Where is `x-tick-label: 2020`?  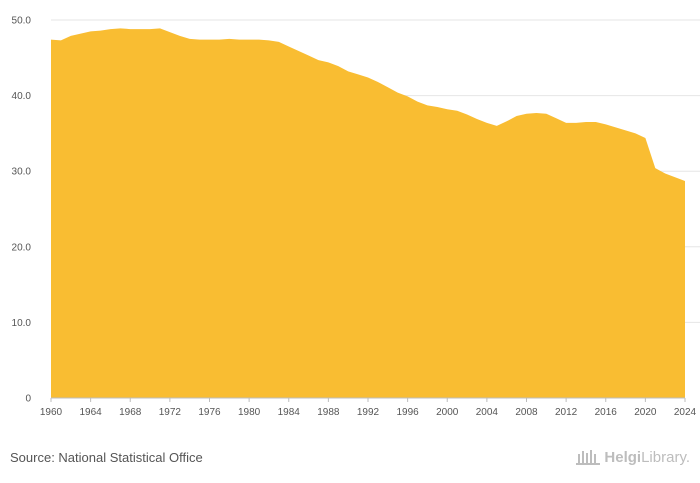 x-tick-label: 2020 is located at coordinates (645, 412).